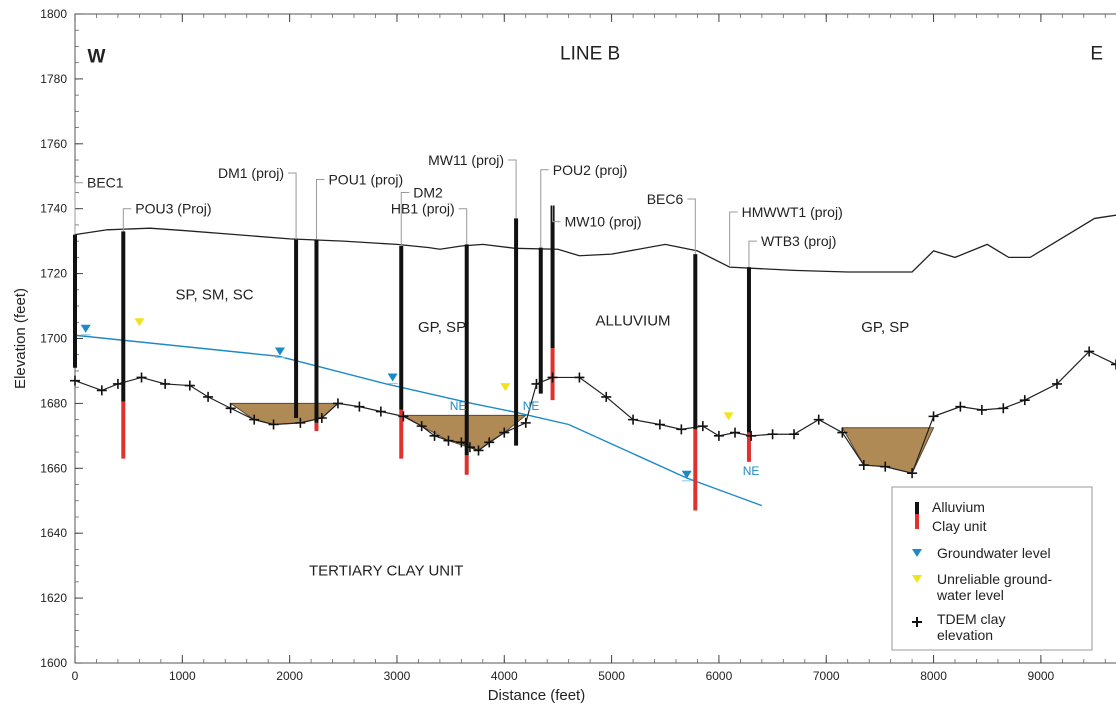 This screenshot has height=709, width=1116. Describe the element at coordinates (53, 209) in the screenshot. I see `y-tick-label: 1740` at that location.